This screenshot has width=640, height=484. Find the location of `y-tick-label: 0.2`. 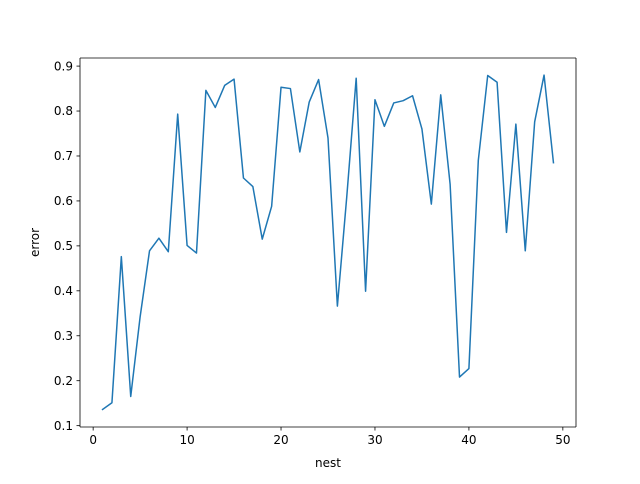

y-tick-label: 0.2 is located at coordinates (63, 381).